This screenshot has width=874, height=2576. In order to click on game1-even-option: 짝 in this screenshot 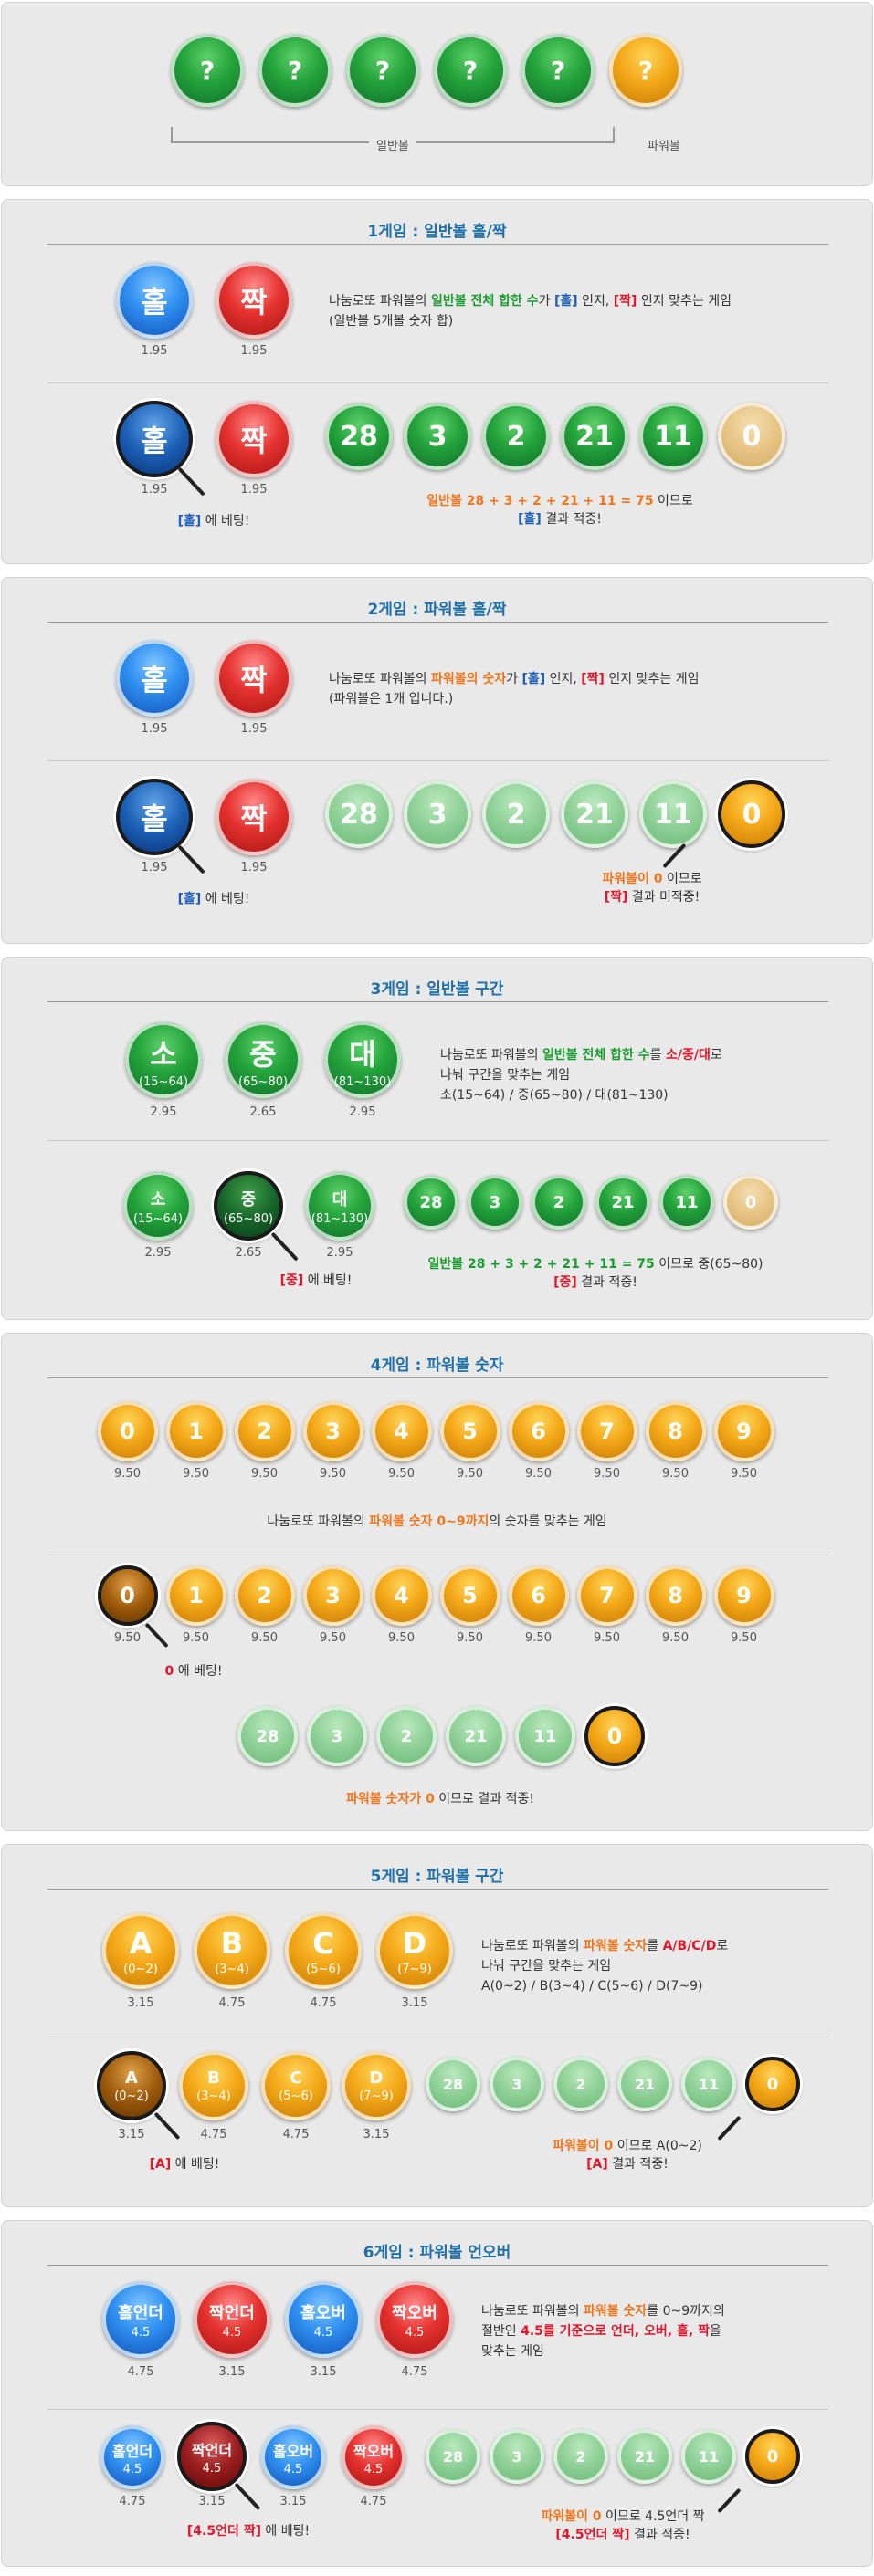, I will do `click(254, 300)`.